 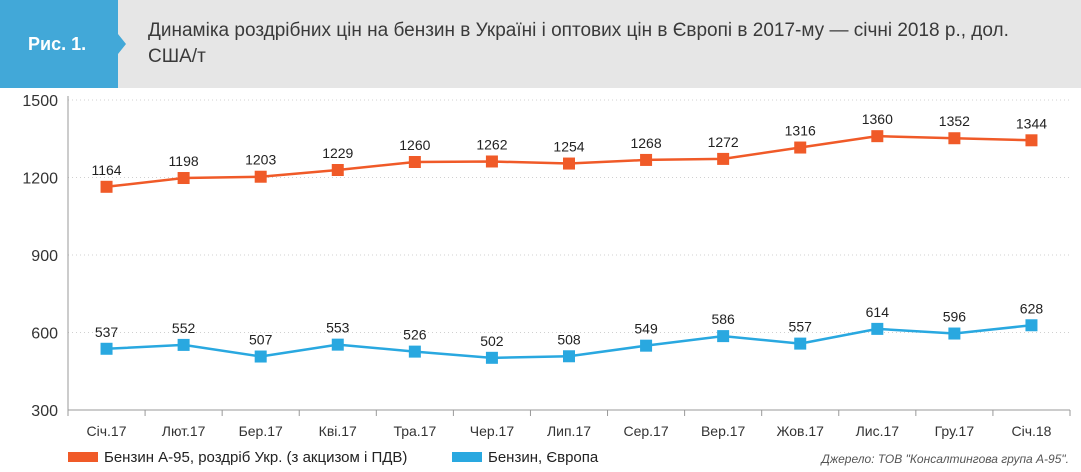 I want to click on data-label: 1262, so click(x=491, y=144).